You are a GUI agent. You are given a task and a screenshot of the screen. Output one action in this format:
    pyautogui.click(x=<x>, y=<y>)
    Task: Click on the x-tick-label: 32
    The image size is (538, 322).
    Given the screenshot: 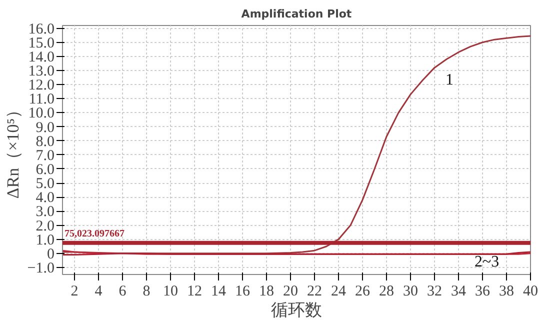 What is the action you would take?
    pyautogui.click(x=434, y=292)
    